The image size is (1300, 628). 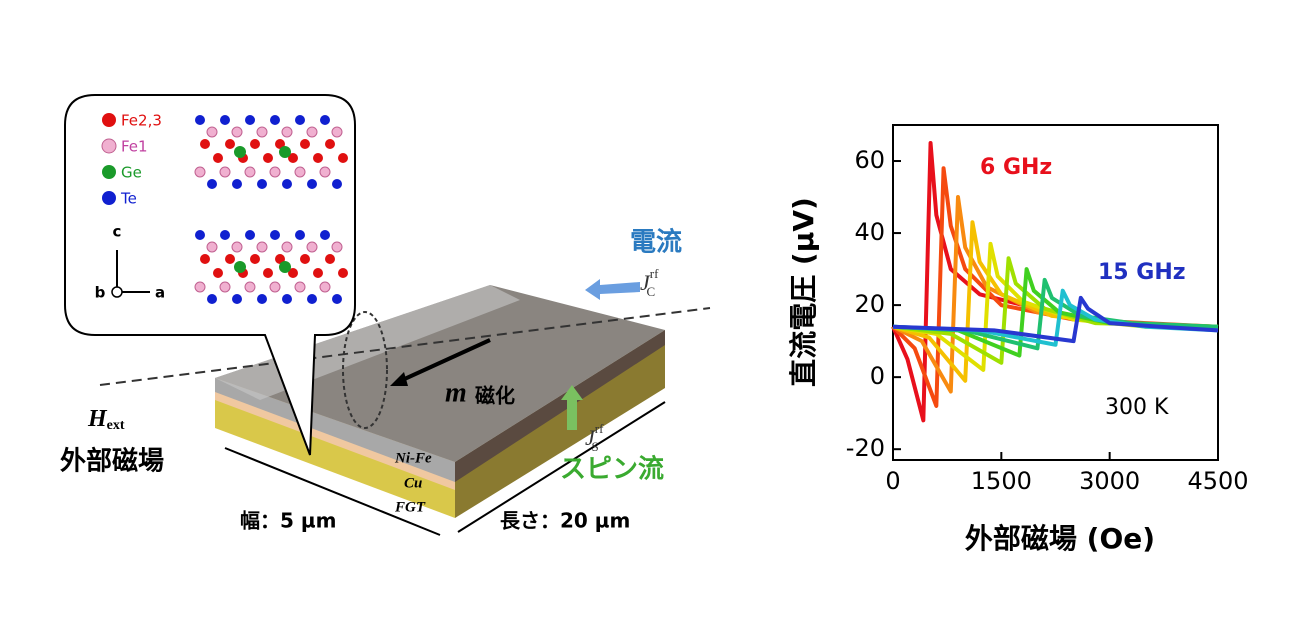 What do you see at coordinates (612, 470) in the screenshot?
I see `spin-label: スピン流` at bounding box center [612, 470].